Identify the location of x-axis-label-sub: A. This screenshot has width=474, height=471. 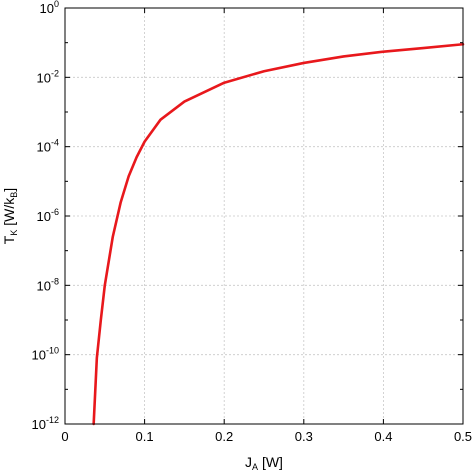
(255, 466).